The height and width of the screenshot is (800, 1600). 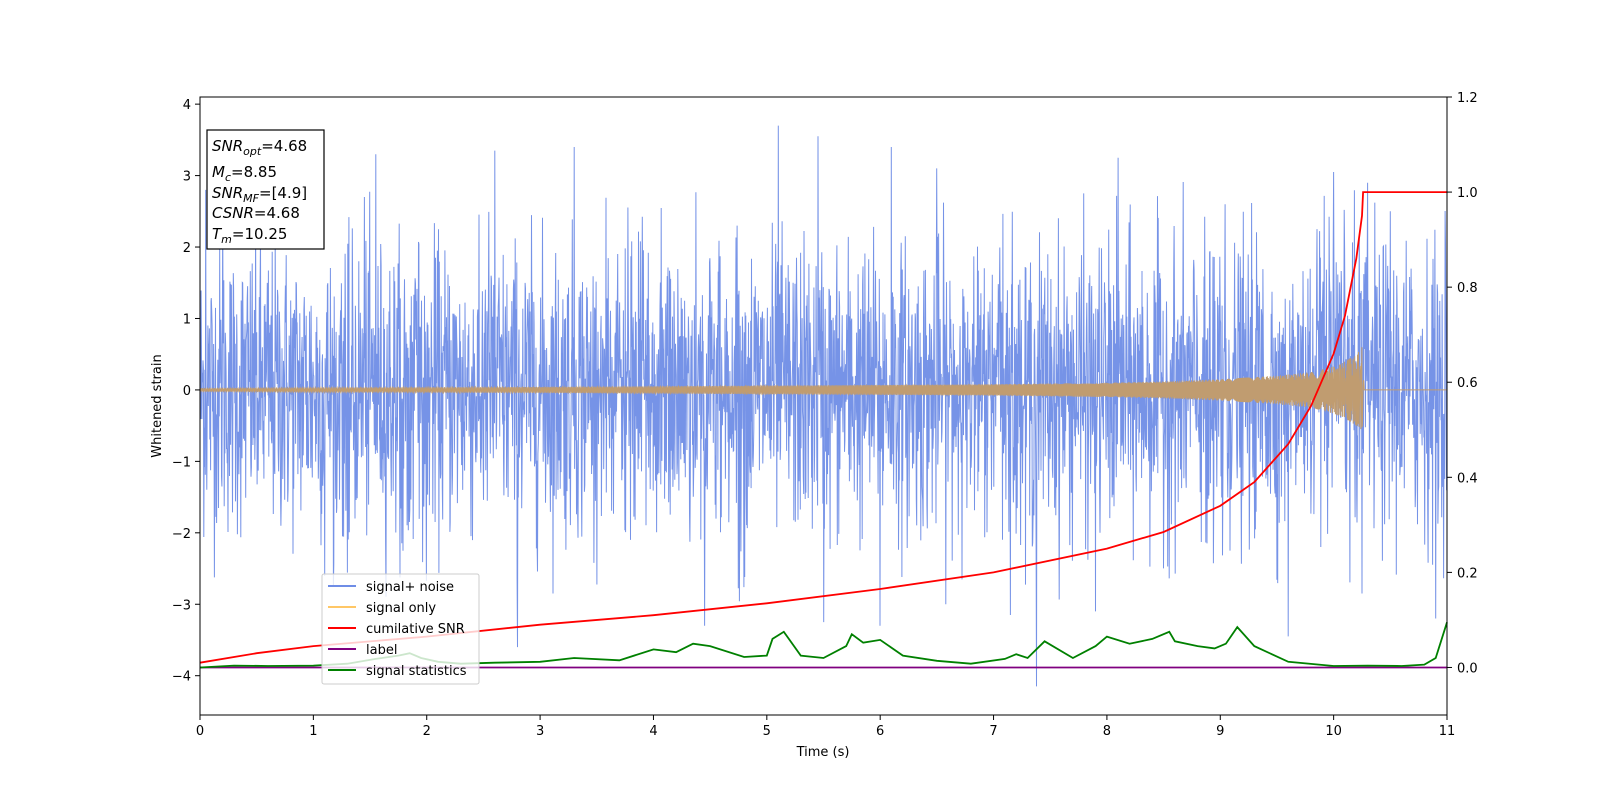 I want to click on y2-tick-label: 1.0, so click(x=1467, y=193).